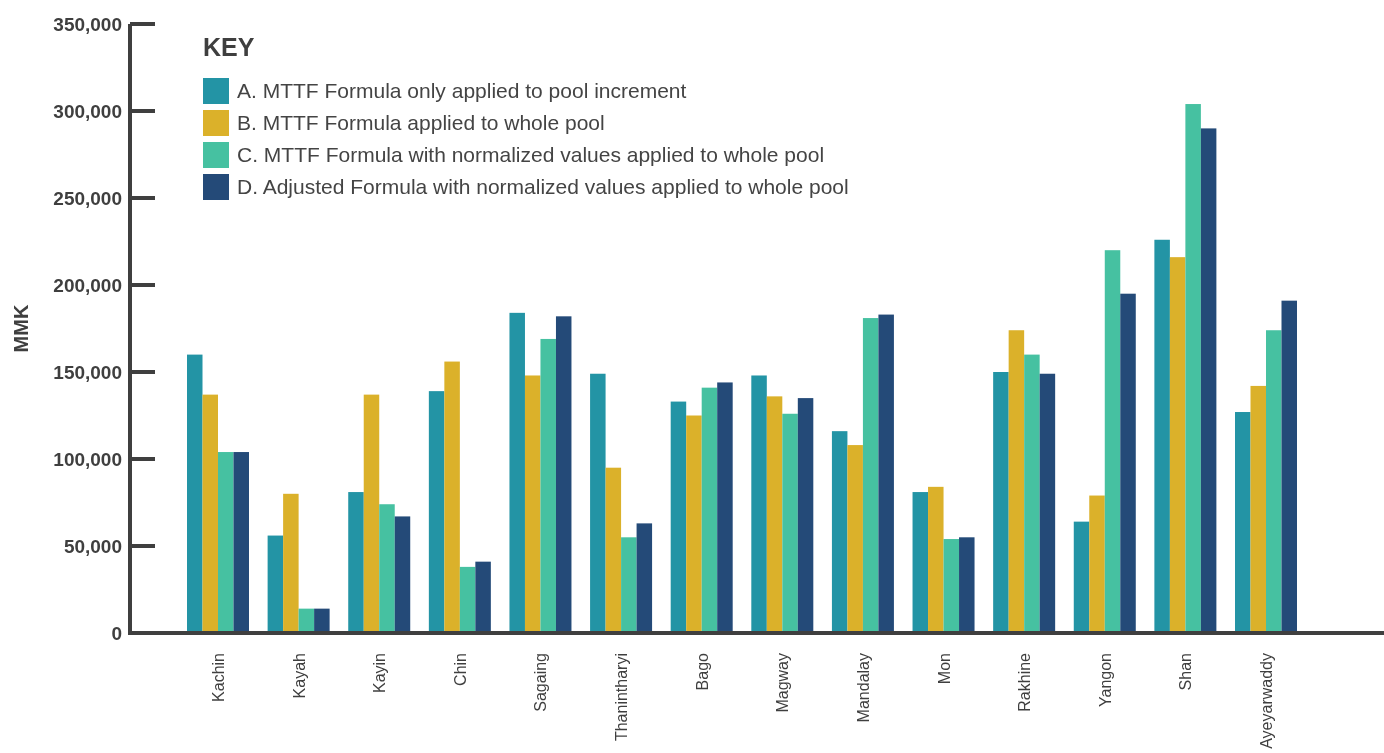  I want to click on x-tick-label: Thanintharyi, so click(622, 697).